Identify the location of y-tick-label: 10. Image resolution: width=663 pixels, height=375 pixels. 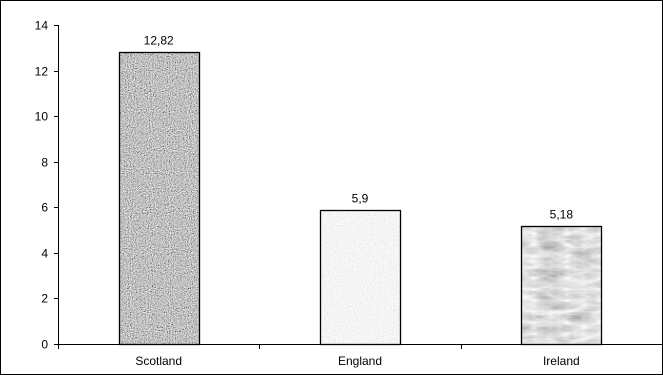
(42, 117).